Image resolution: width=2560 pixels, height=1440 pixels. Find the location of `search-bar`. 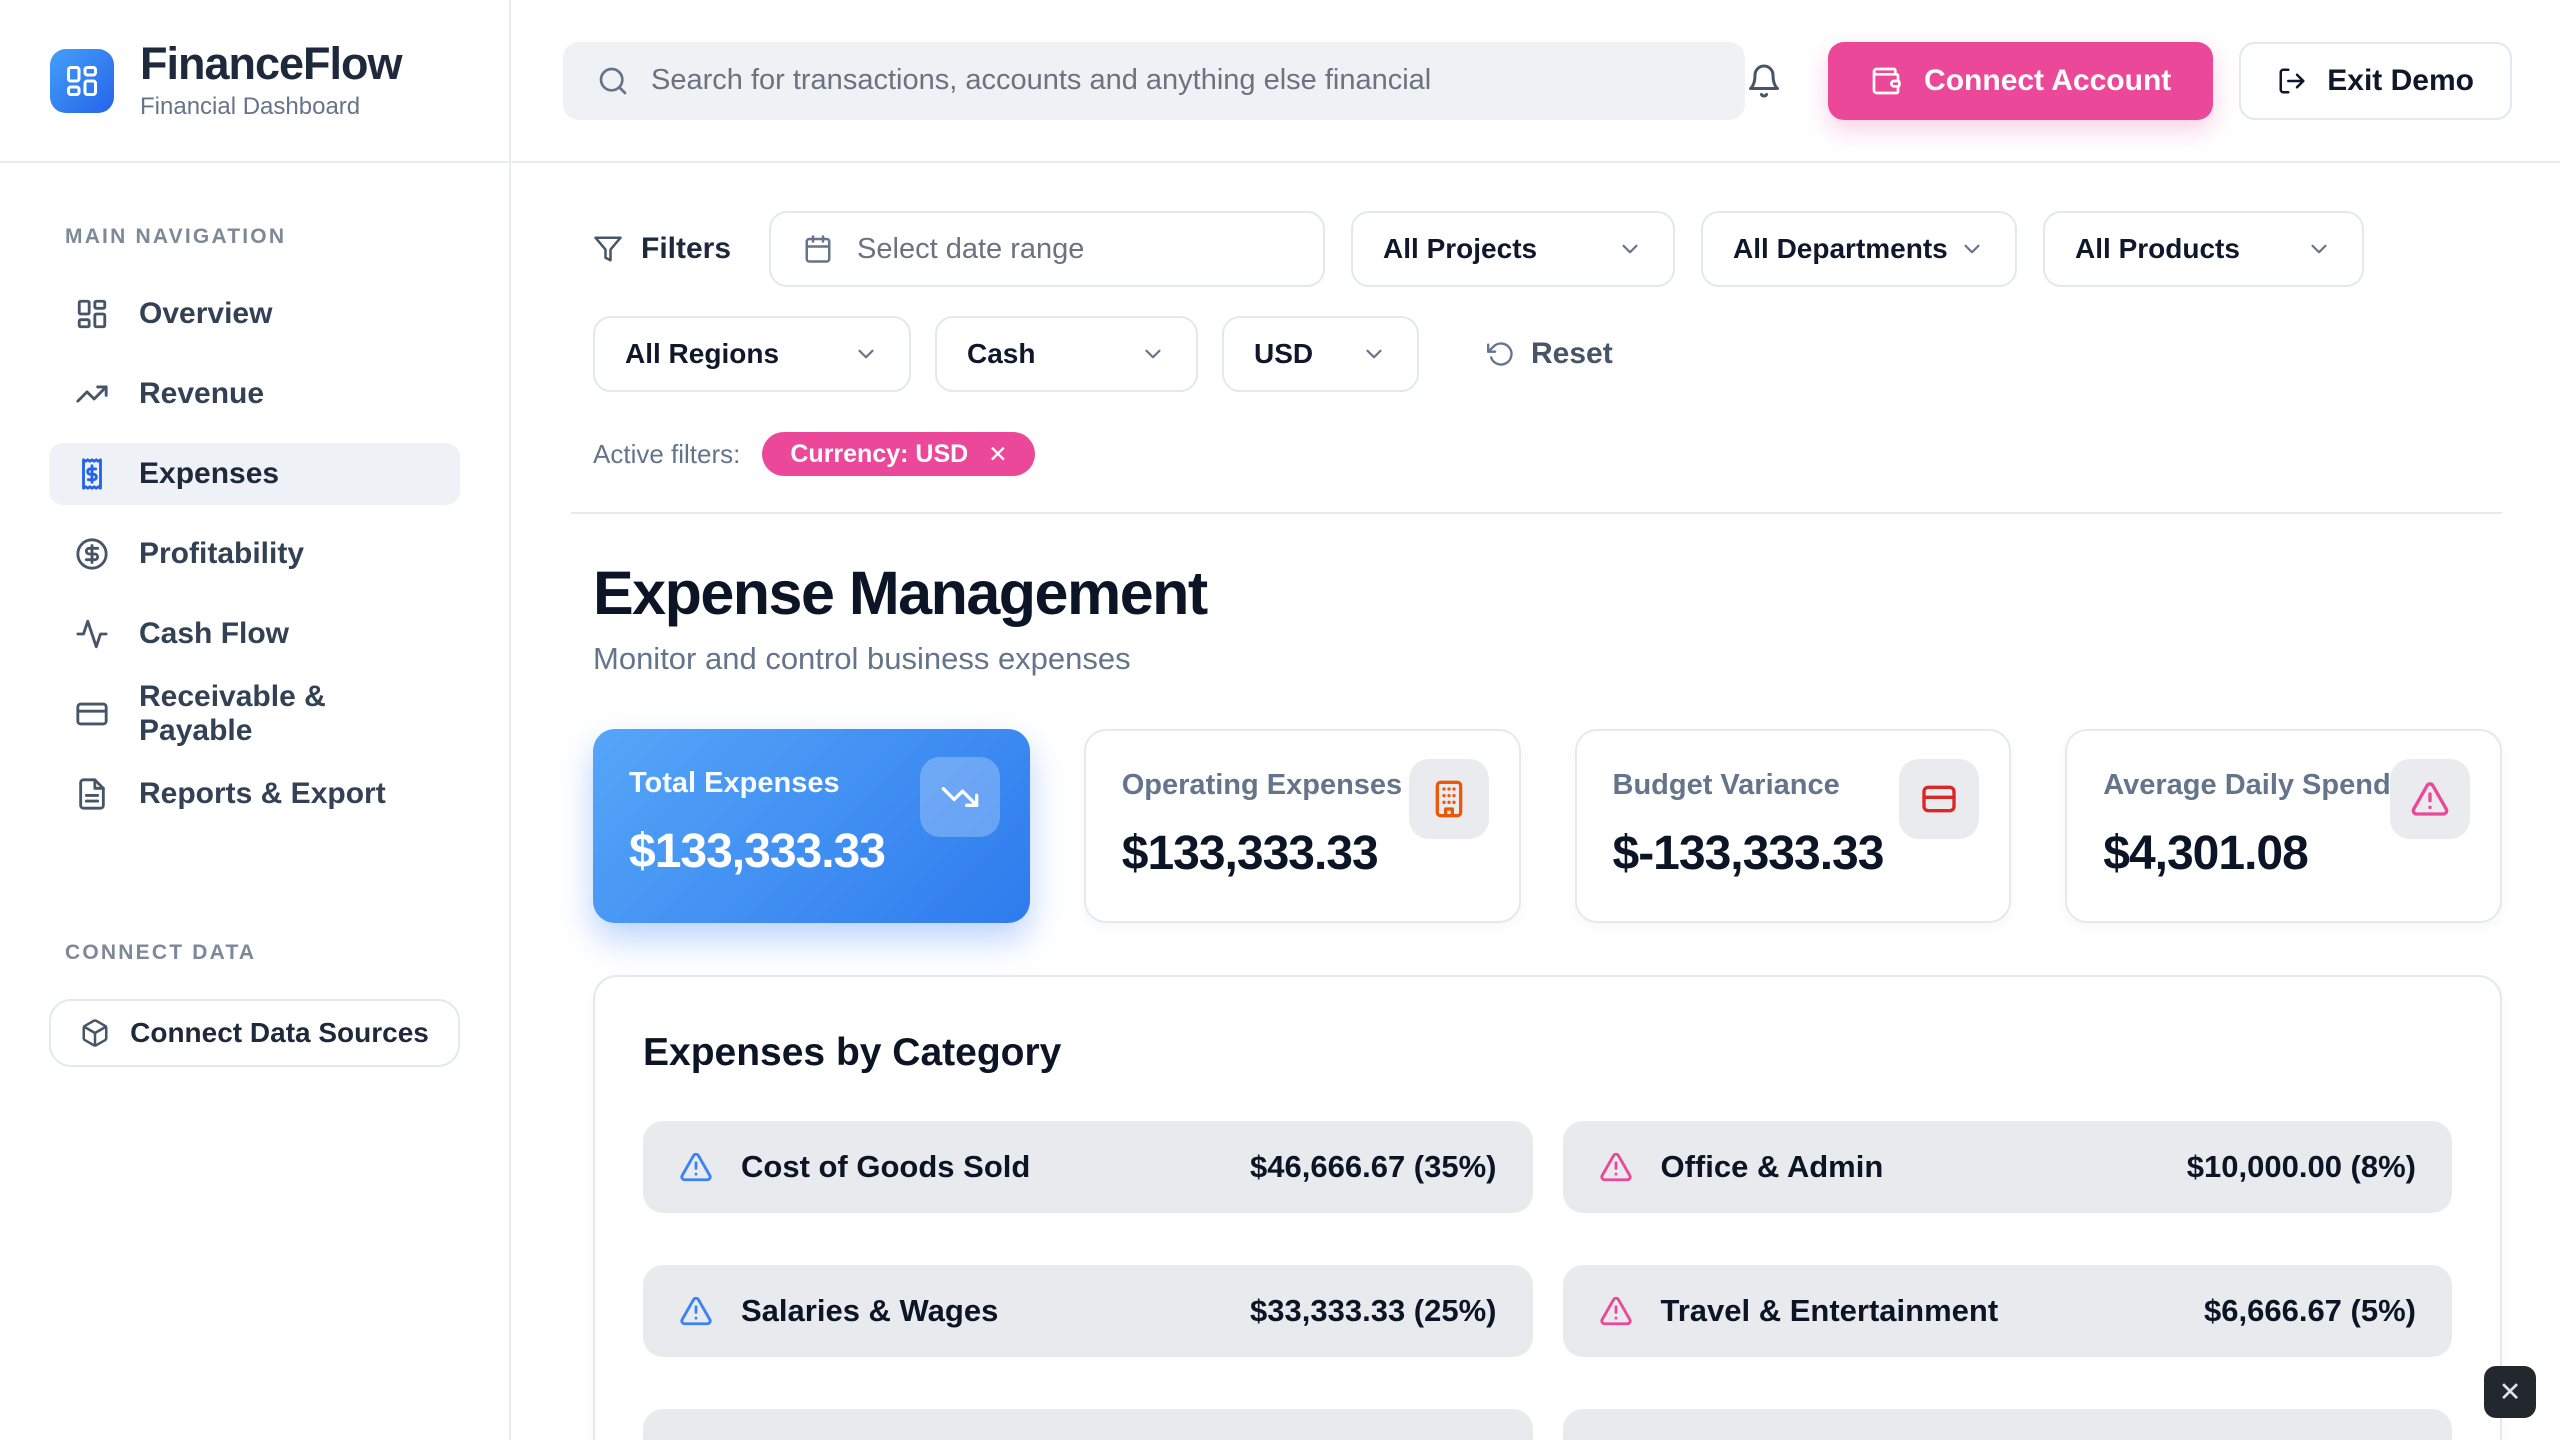

search-bar is located at coordinates (1154, 80).